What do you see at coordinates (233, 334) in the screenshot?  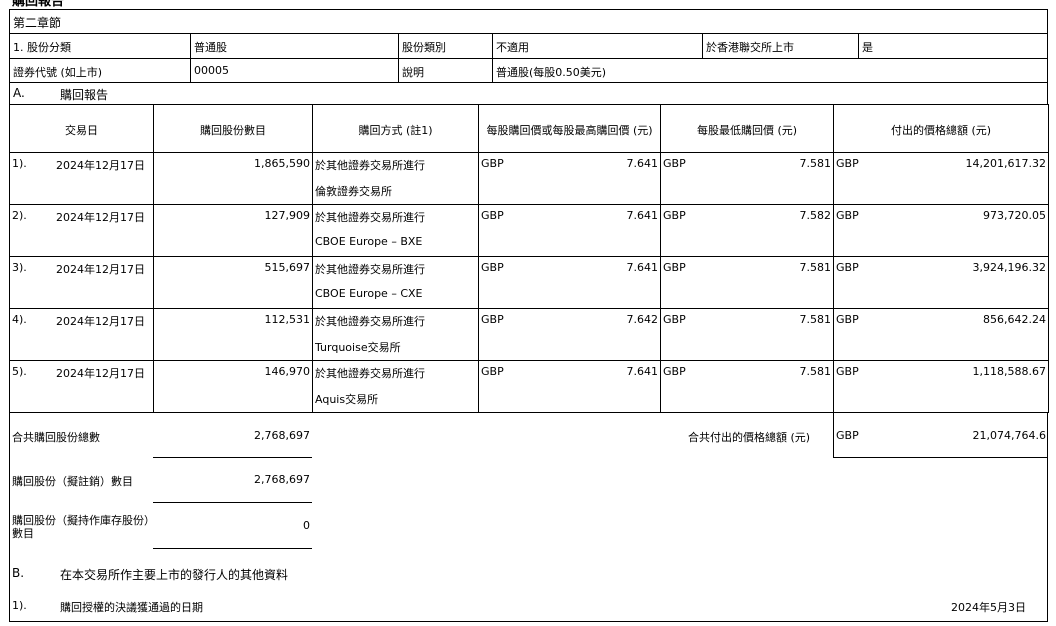 I see `table-cell: 112,531` at bounding box center [233, 334].